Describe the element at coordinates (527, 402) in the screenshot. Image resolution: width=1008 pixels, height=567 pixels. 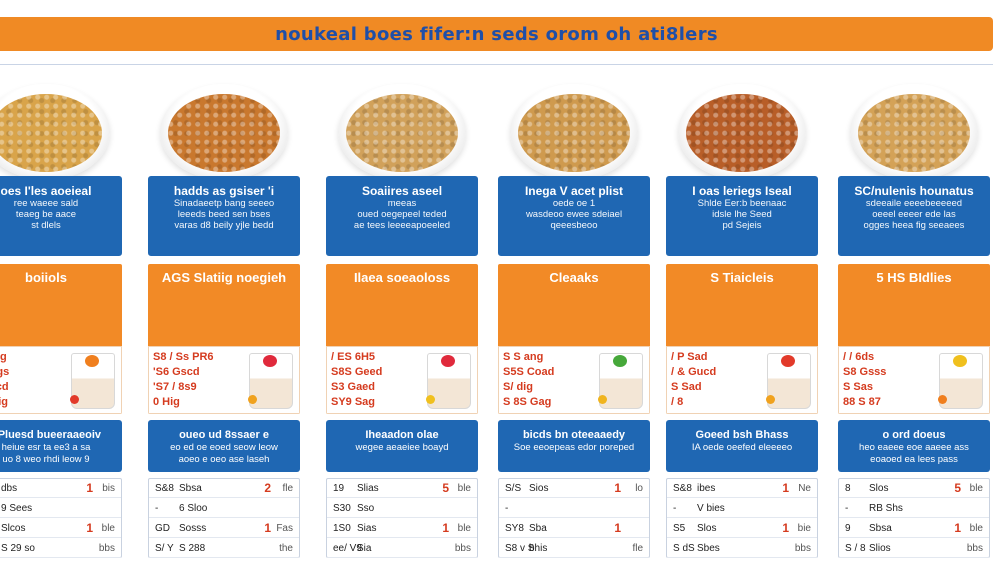
I see `recipe-line: S 8S Gag` at that location.